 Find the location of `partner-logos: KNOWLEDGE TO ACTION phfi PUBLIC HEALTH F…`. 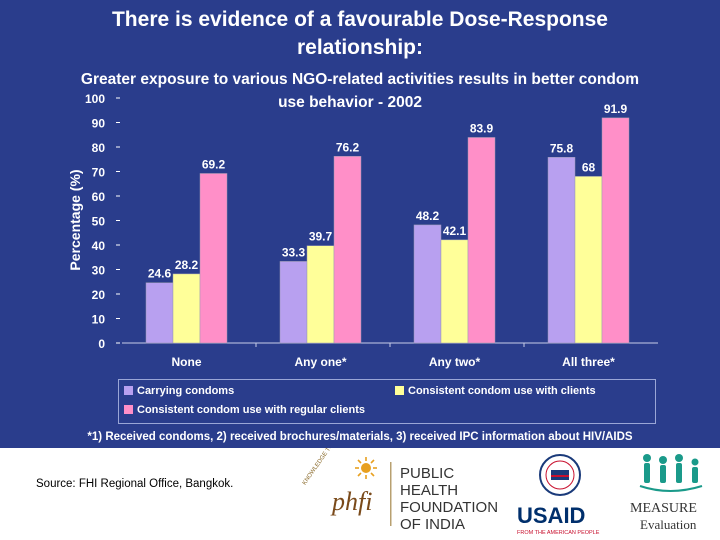

partner-logos: KNOWLEDGE TO ACTION phfi PUBLIC HEALTH F… is located at coordinates (502, 492).